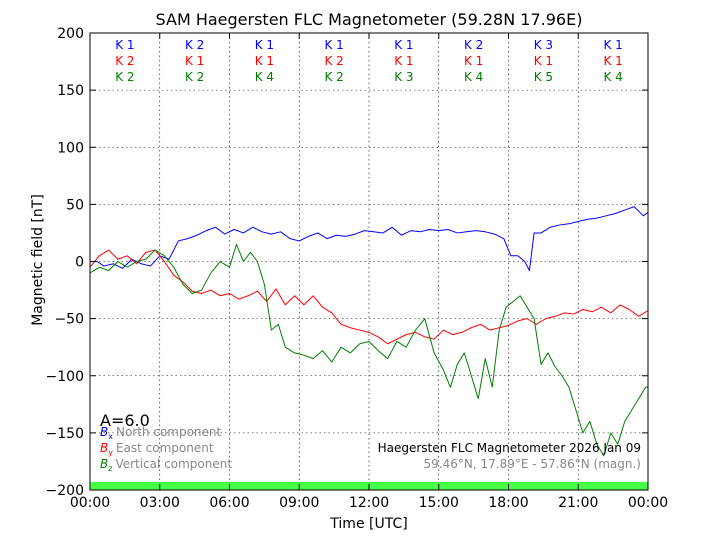 This screenshot has width=720, height=540. I want to click on coords-annotation: 59.46°N, 17.89°E - 57.86°N (magn.), so click(532, 464).